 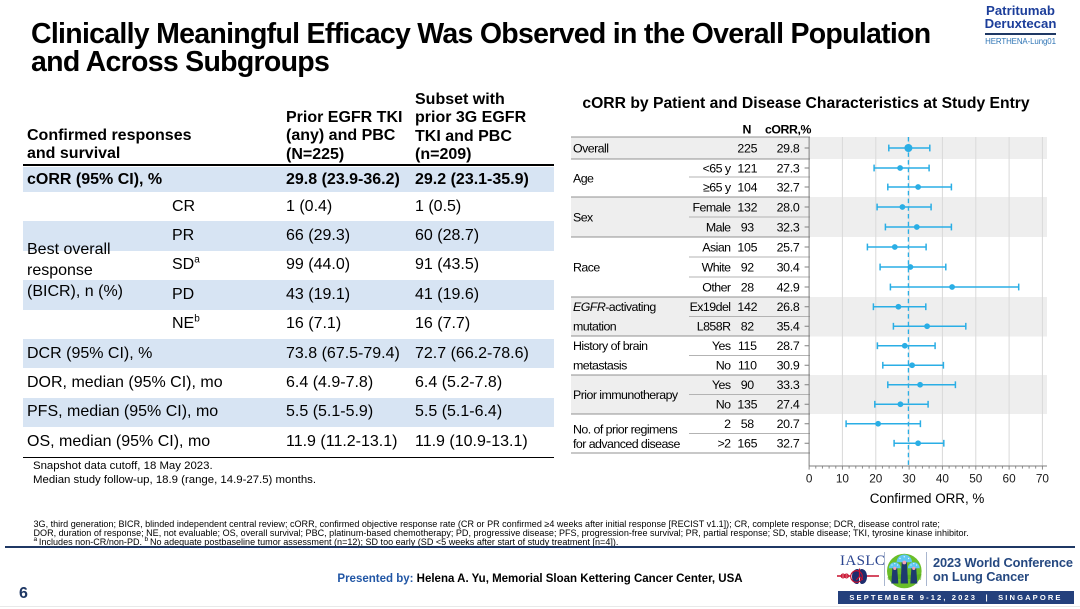 What do you see at coordinates (910, 479) in the screenshot?
I see `svg-text: 30` at bounding box center [910, 479].